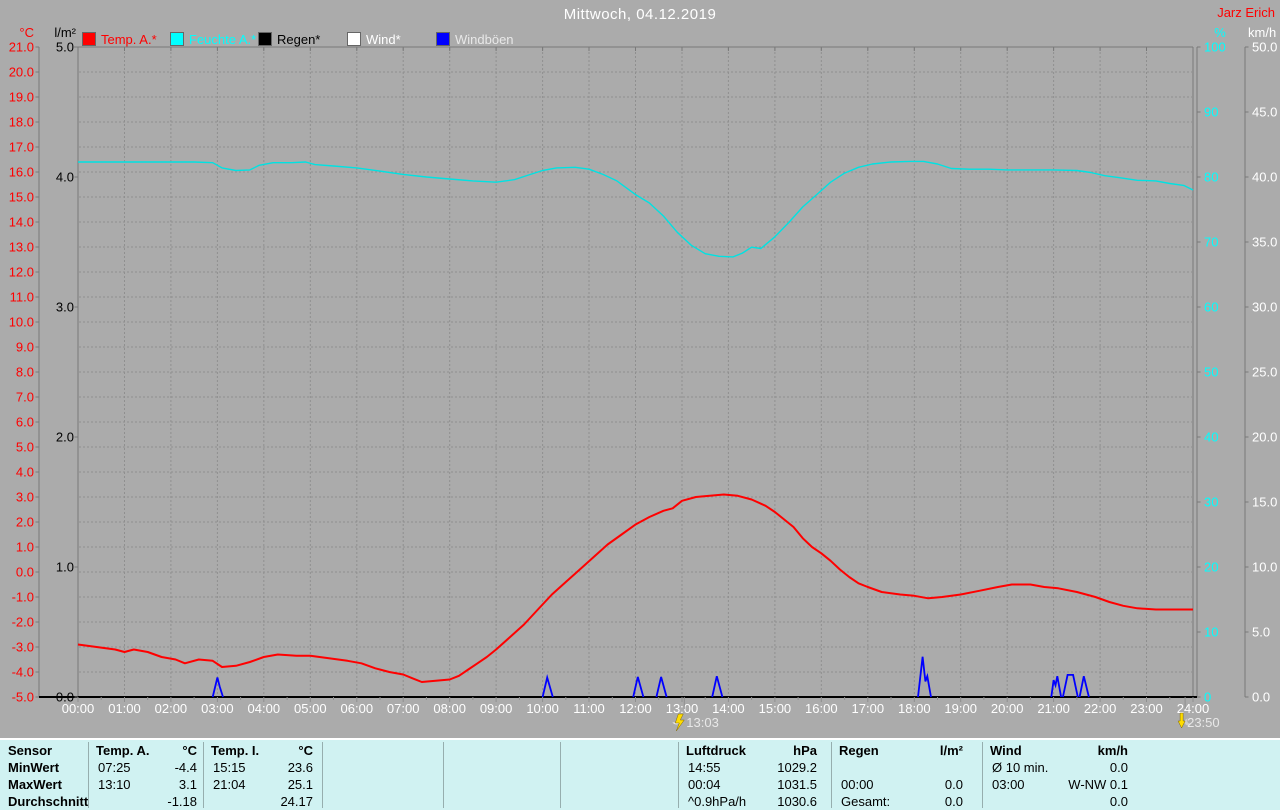 This screenshot has width=1280, height=810. What do you see at coordinates (1020, 767) in the screenshot?
I see `table-cell: Ø 10 min.` at bounding box center [1020, 767].